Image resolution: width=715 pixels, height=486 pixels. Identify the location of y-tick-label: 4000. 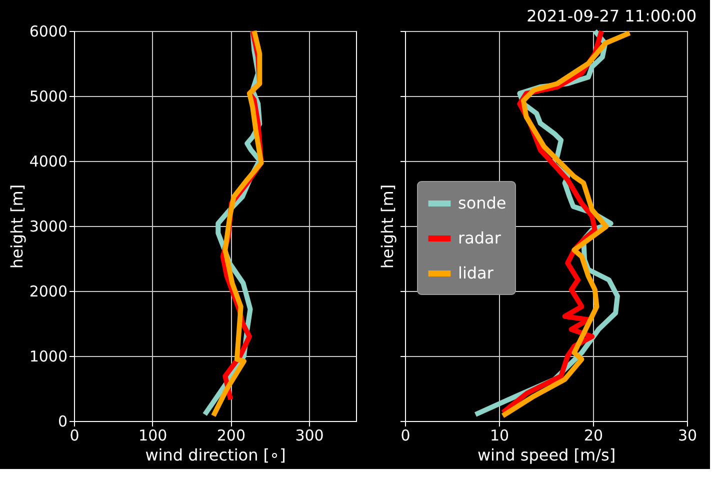
(48, 161).